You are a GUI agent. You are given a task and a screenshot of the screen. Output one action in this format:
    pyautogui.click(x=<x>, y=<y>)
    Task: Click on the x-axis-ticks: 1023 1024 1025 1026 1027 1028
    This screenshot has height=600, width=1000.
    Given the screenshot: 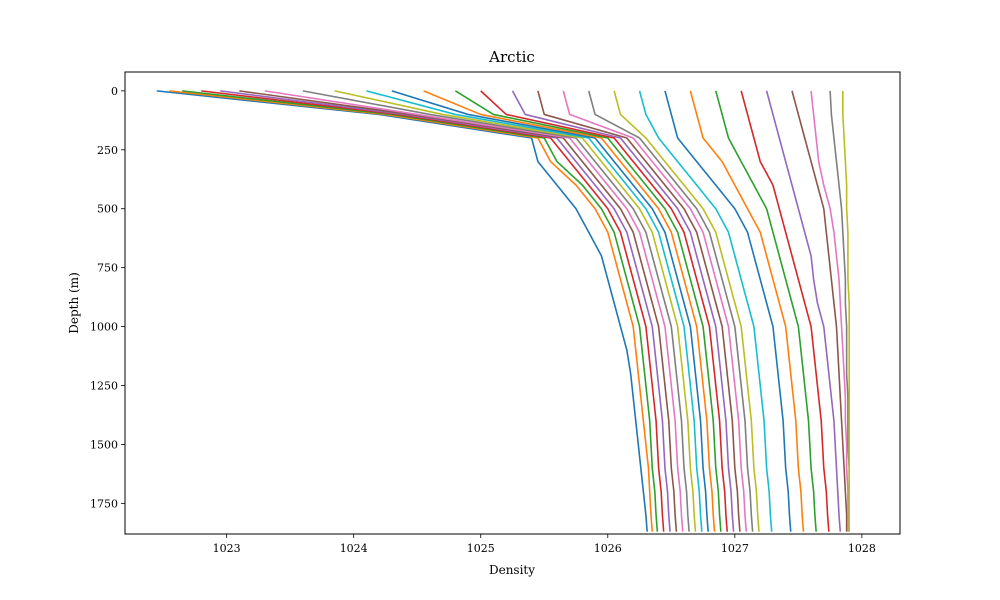 What is the action you would take?
    pyautogui.click(x=544, y=544)
    